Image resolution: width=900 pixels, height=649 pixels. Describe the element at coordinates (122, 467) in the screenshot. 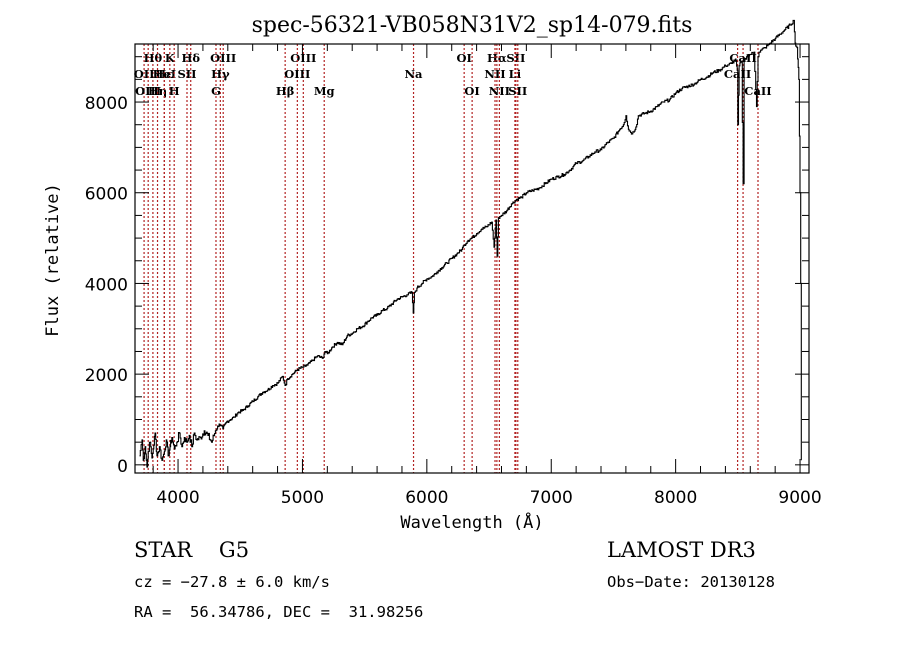

I see `y-tick-label: 0` at that location.